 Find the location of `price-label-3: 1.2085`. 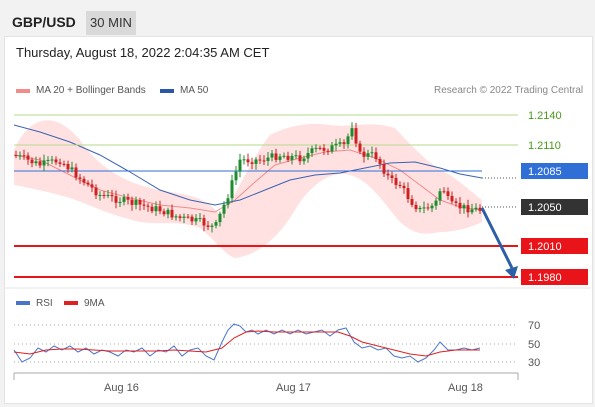

price-label-3: 1.2085 is located at coordinates (545, 172).